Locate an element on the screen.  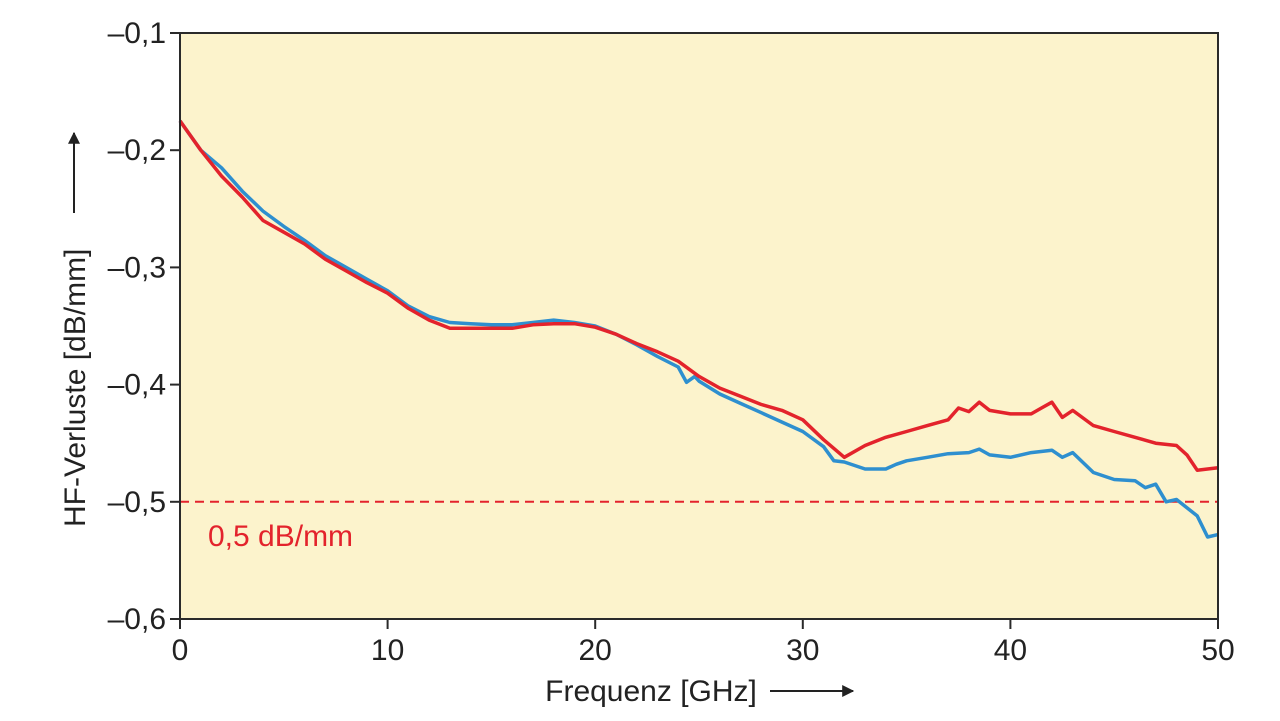
y-tick-label: –0,5 is located at coordinates (137, 502).